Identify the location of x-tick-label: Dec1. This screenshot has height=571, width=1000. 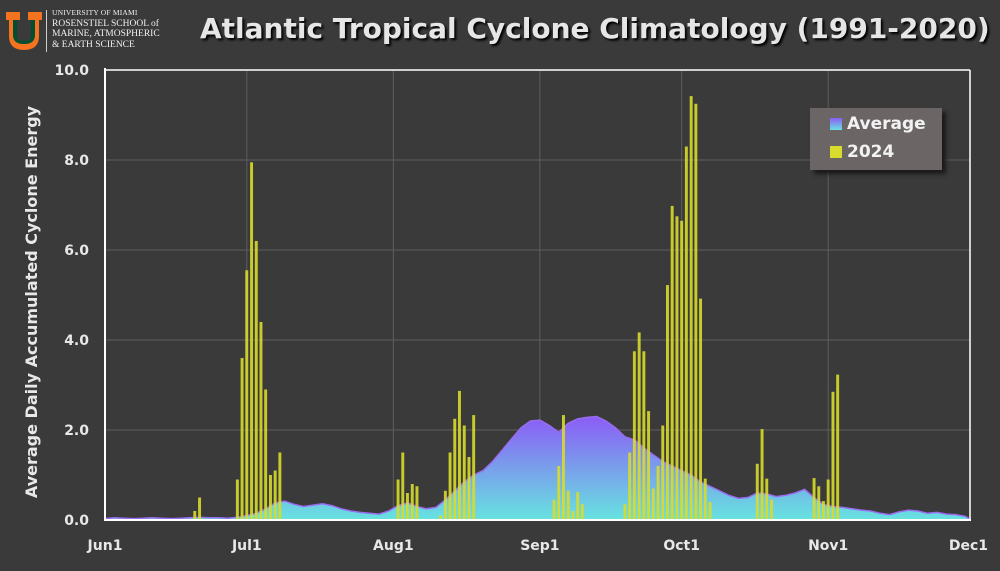
(968, 546).